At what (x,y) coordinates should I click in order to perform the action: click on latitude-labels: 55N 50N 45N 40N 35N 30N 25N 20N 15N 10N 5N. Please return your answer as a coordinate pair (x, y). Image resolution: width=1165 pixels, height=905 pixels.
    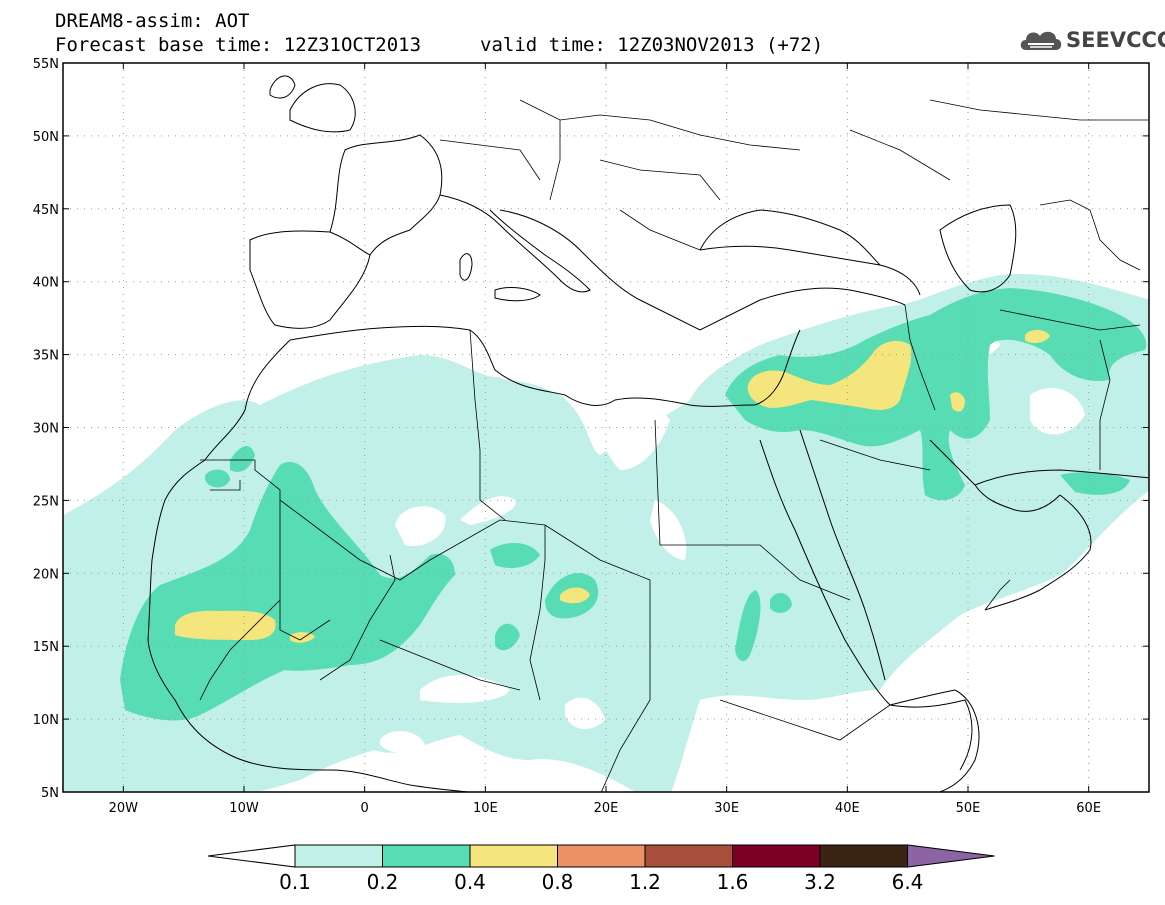
    Looking at the image, I should click on (46, 429).